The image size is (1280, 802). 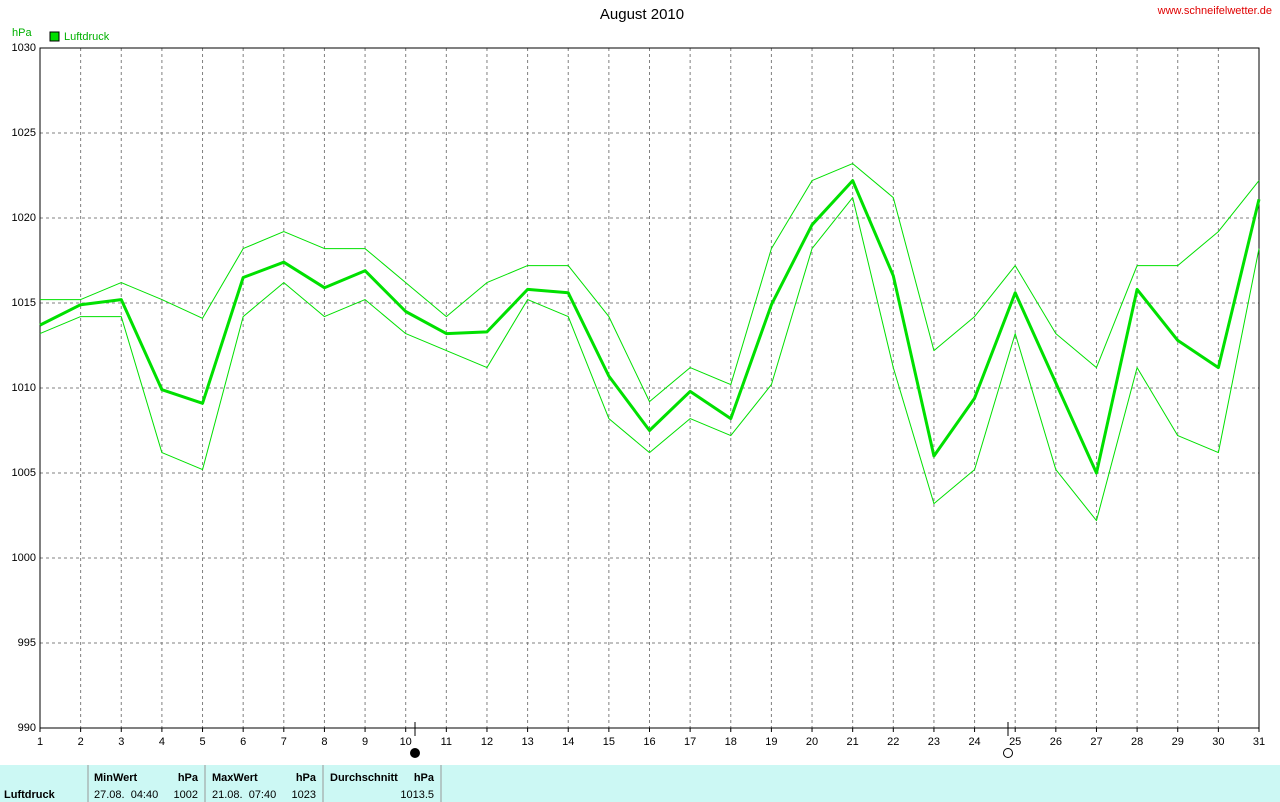 I want to click on y-tick-label: 990, so click(x=27, y=728).